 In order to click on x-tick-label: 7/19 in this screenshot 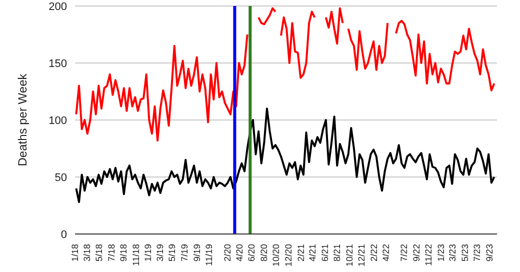, I will do `click(184, 253)`.